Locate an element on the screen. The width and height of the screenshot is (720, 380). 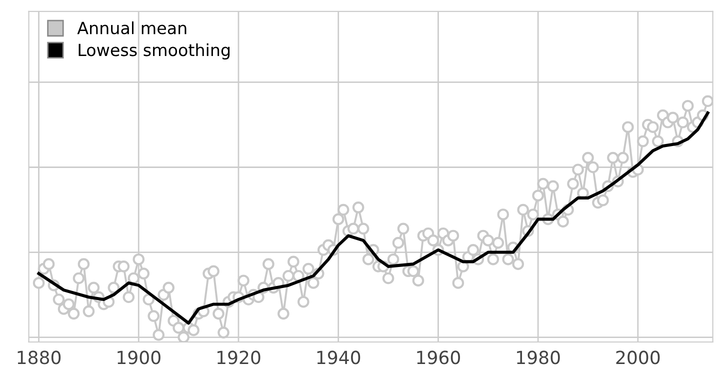
x-tick-label: 1960 is located at coordinates (438, 357).